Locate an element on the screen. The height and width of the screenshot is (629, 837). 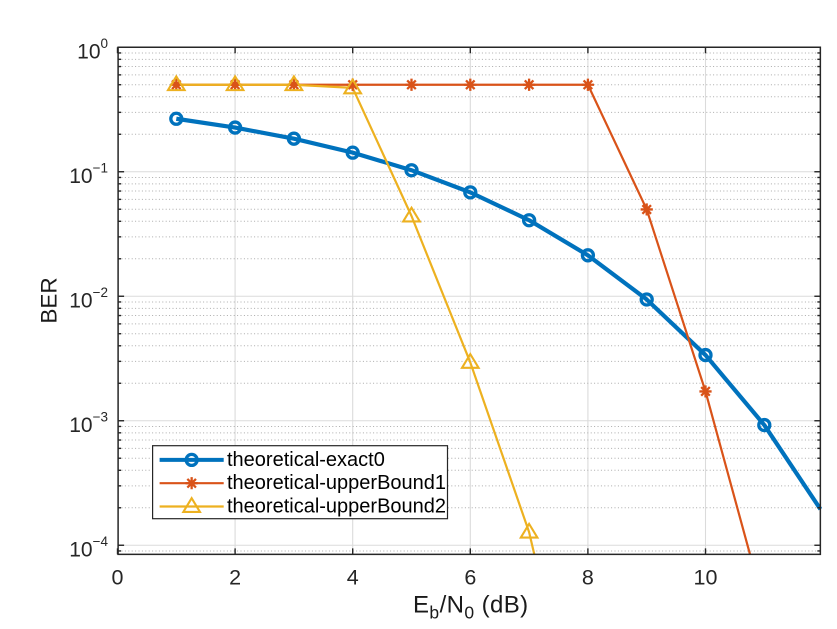
svg-text: theoretical-upperBound2 is located at coordinates (336, 506).